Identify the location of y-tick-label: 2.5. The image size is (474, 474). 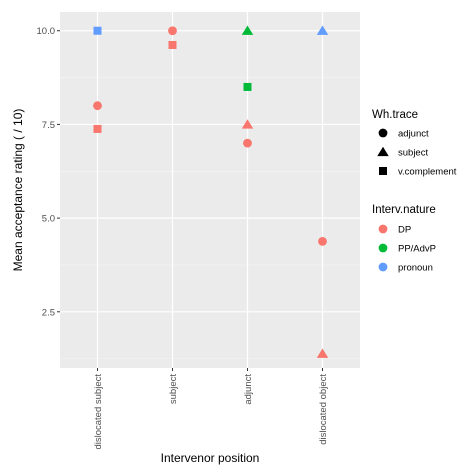
(48, 312).